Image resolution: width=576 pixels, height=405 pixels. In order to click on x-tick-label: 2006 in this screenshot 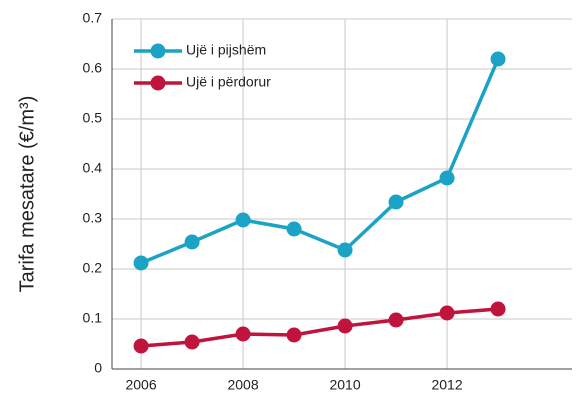, I will do `click(140, 385)`.